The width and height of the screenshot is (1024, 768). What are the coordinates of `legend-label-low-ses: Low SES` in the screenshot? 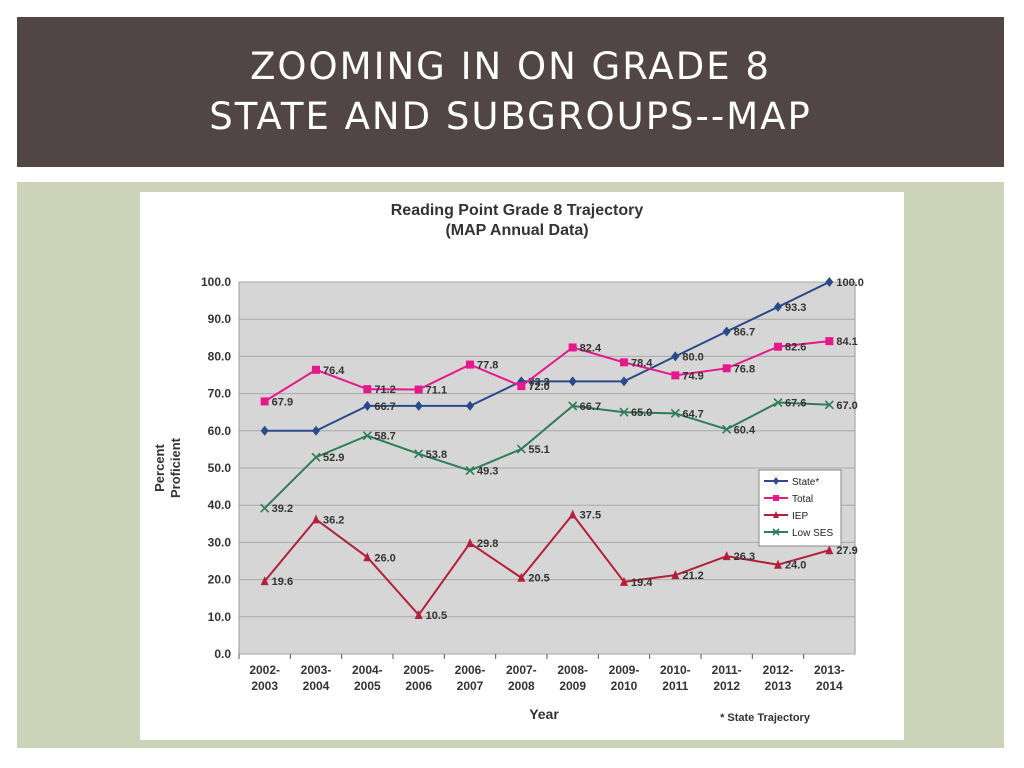 It's located at (812, 533).